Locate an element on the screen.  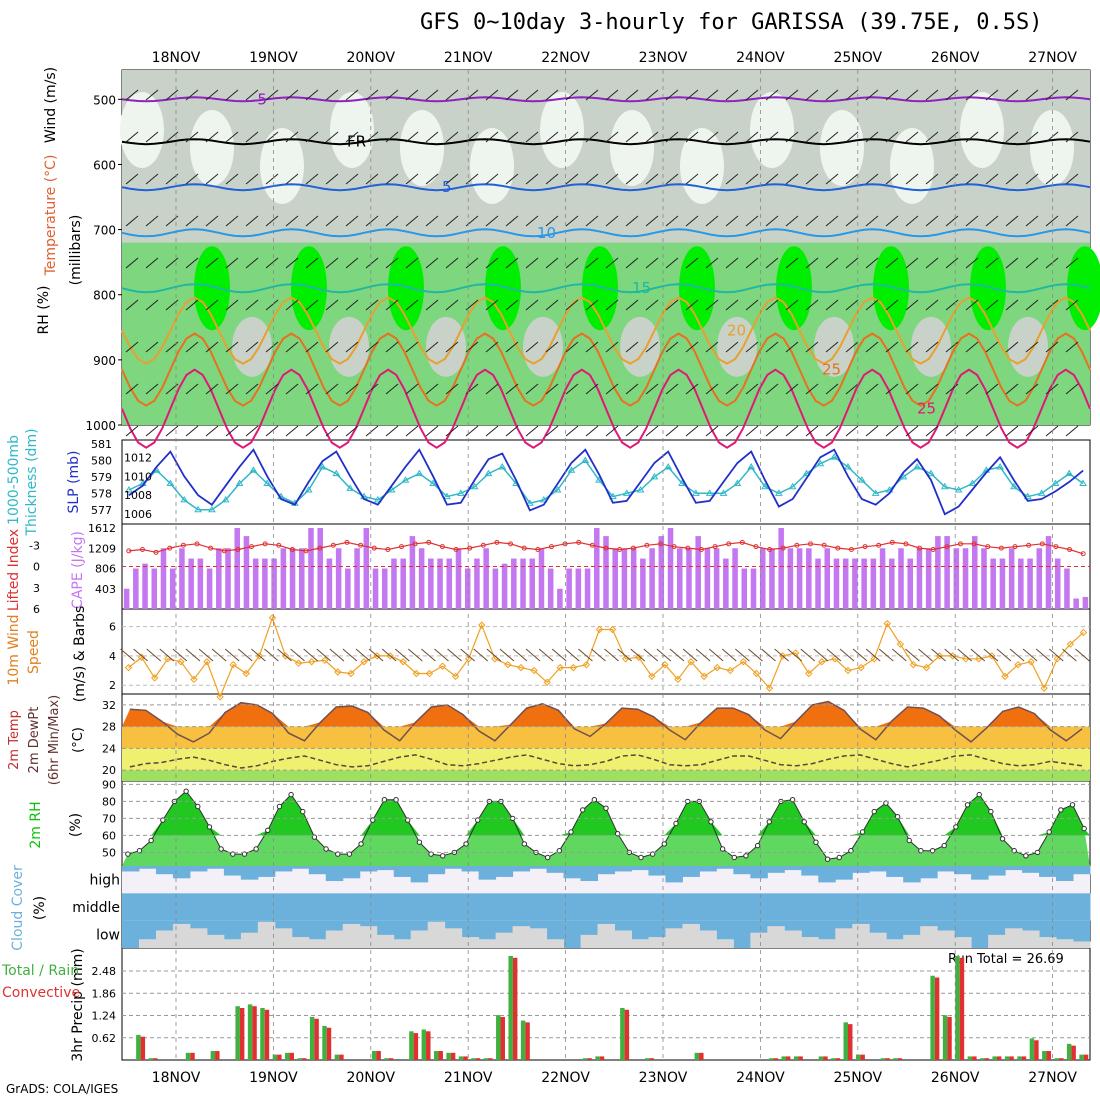
temperature-contour is located at coordinates (606, 233).